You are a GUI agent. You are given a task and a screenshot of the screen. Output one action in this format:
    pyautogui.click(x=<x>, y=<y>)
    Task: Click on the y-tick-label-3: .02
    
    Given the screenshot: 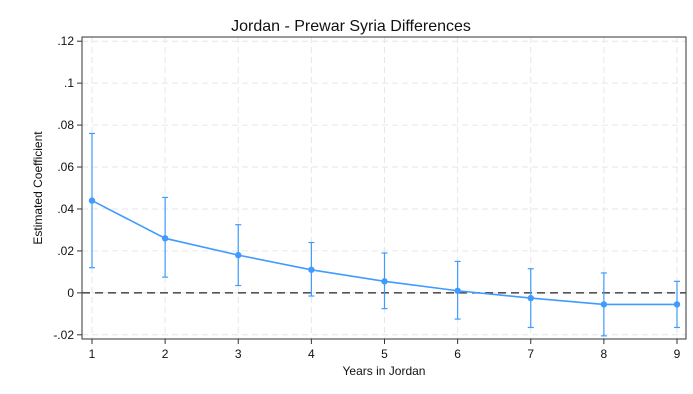 What is the action you would take?
    pyautogui.click(x=65, y=251)
    